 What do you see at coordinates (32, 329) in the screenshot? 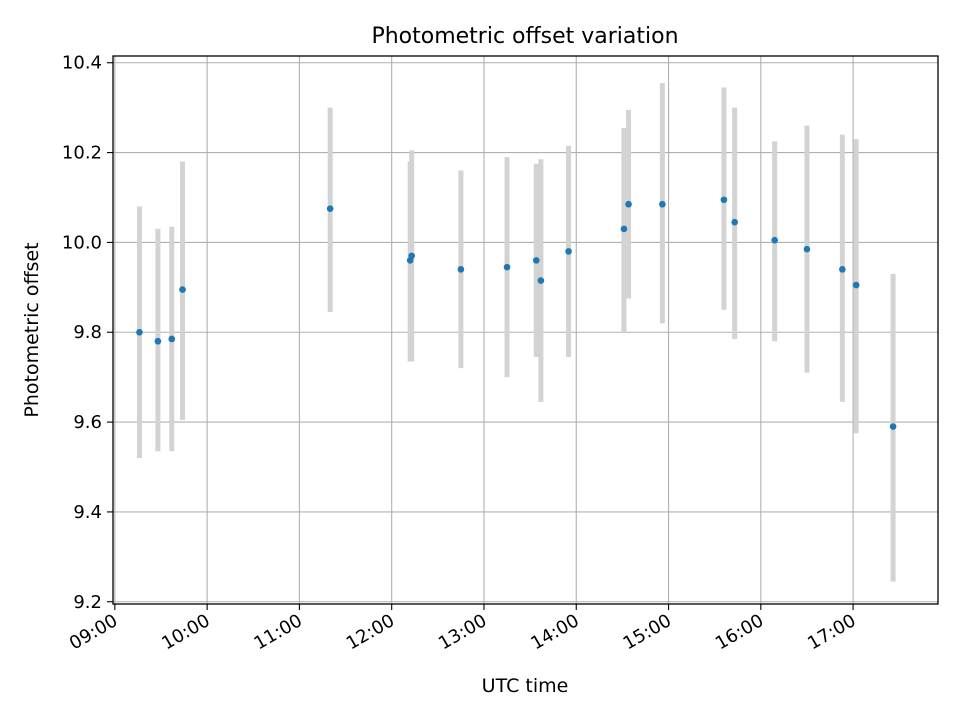
I see `y-axis-label: Photometric offset` at bounding box center [32, 329].